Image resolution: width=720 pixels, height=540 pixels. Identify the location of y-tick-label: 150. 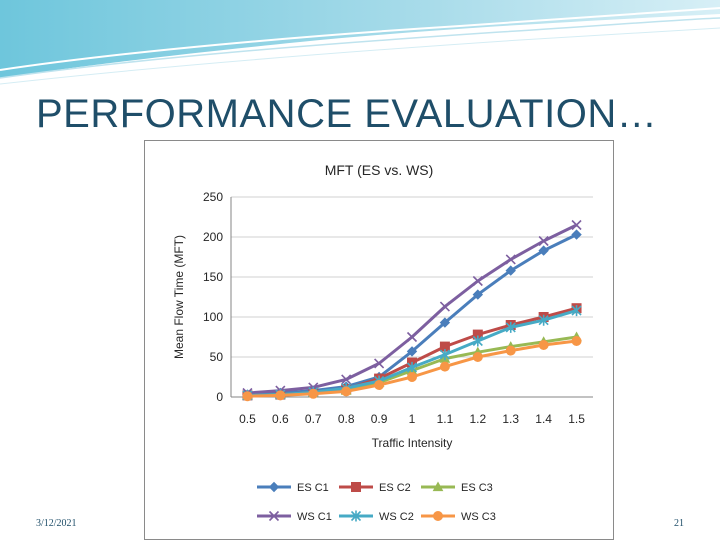
(213, 277).